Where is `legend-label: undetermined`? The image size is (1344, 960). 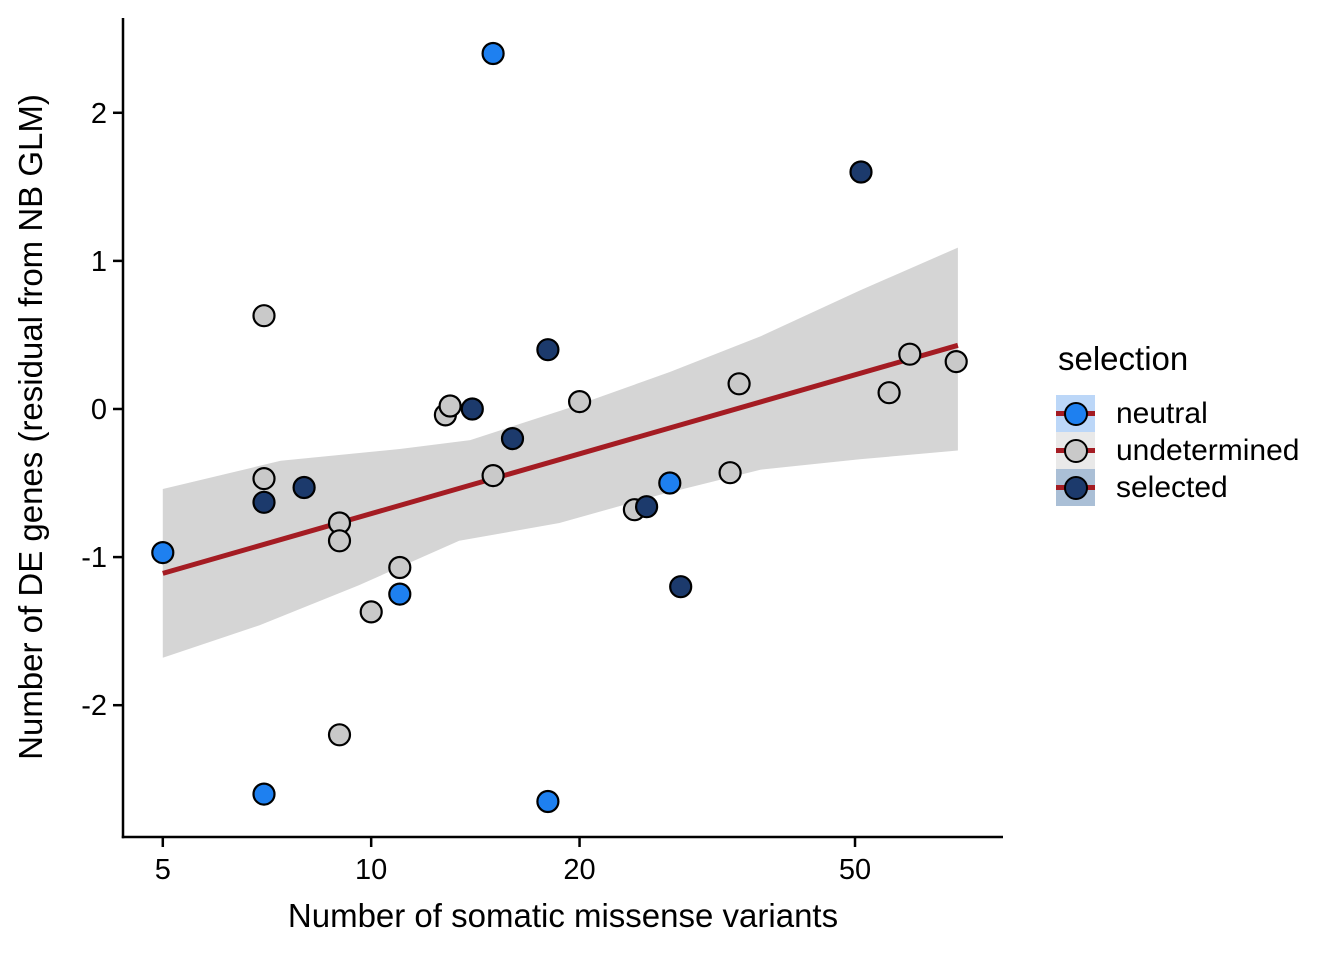
legend-label: undetermined is located at coordinates (1208, 450).